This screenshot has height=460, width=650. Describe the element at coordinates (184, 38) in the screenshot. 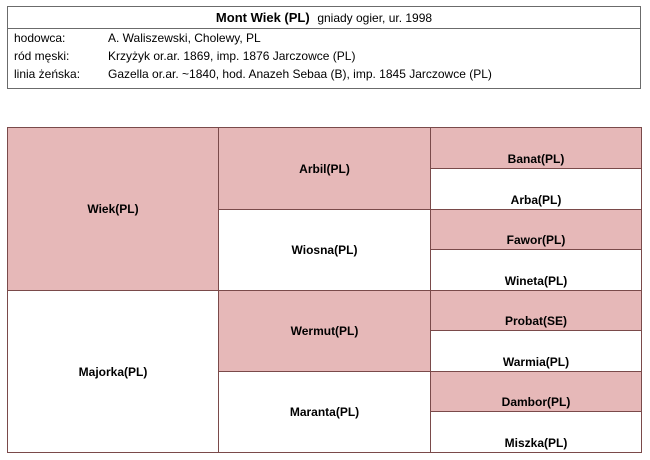

I see `breeder-value: A. Waliszewski, Cholewy, PL` at that location.